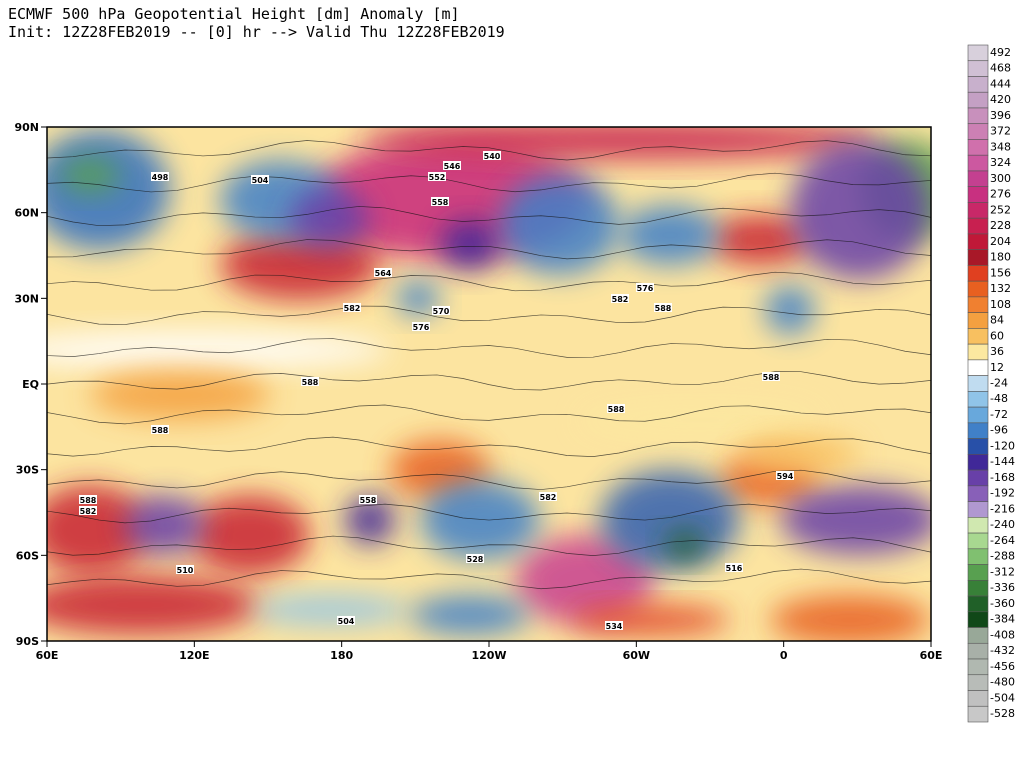 Image resolution: width=1024 pixels, height=768 pixels. What do you see at coordinates (1002, 713) in the screenshot?
I see `colorbar-label: -528` at bounding box center [1002, 713].